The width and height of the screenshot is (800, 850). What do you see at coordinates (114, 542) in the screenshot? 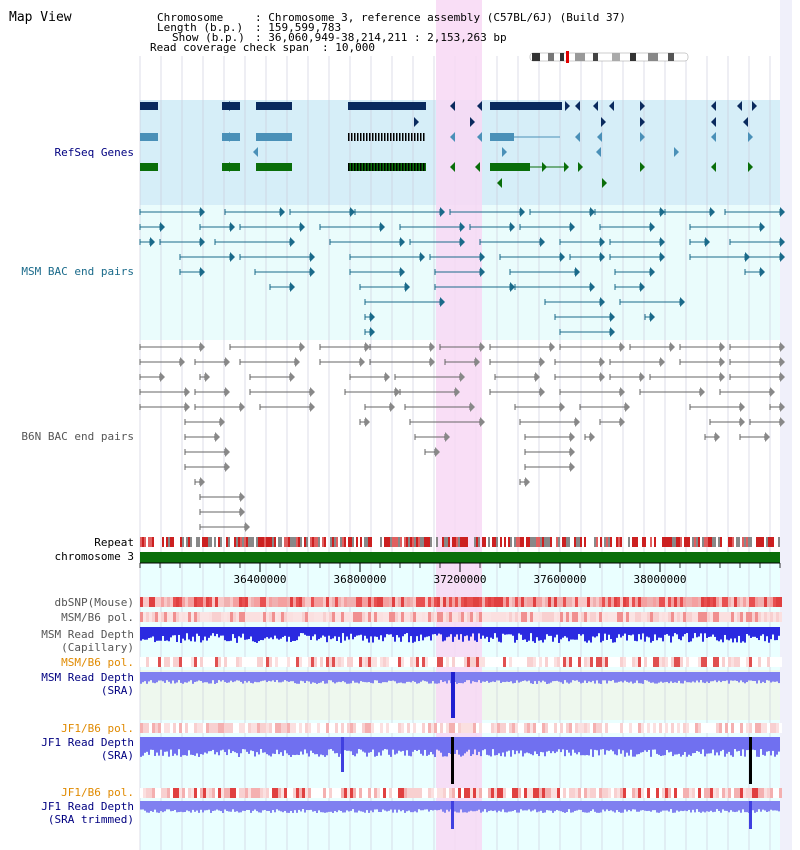
I see `track-label-repeat: Repeat` at bounding box center [114, 542].